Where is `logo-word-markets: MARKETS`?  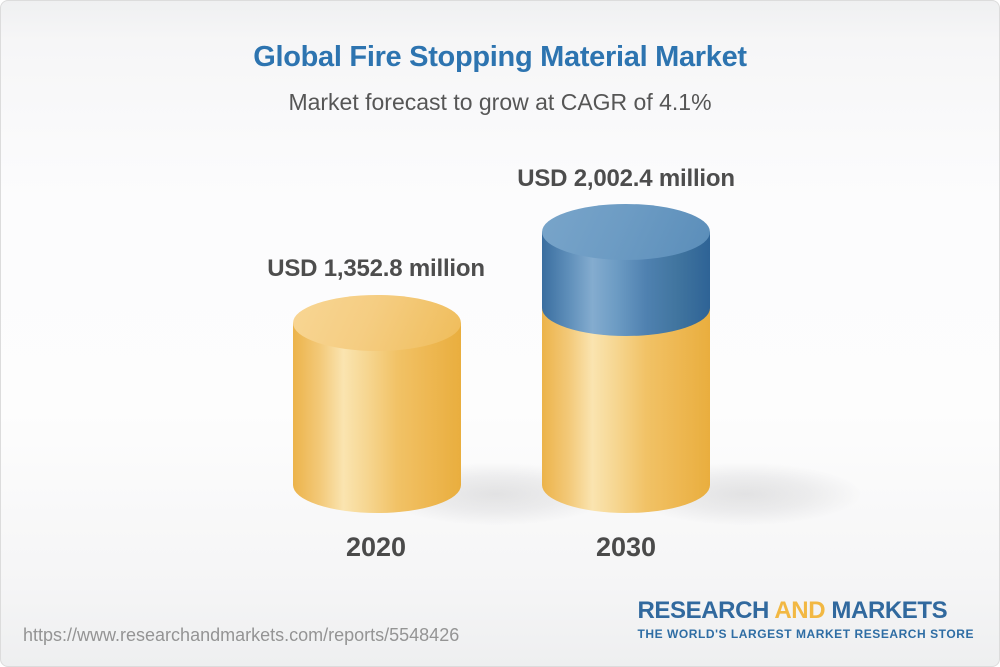
logo-word-markets: MARKETS is located at coordinates (889, 610).